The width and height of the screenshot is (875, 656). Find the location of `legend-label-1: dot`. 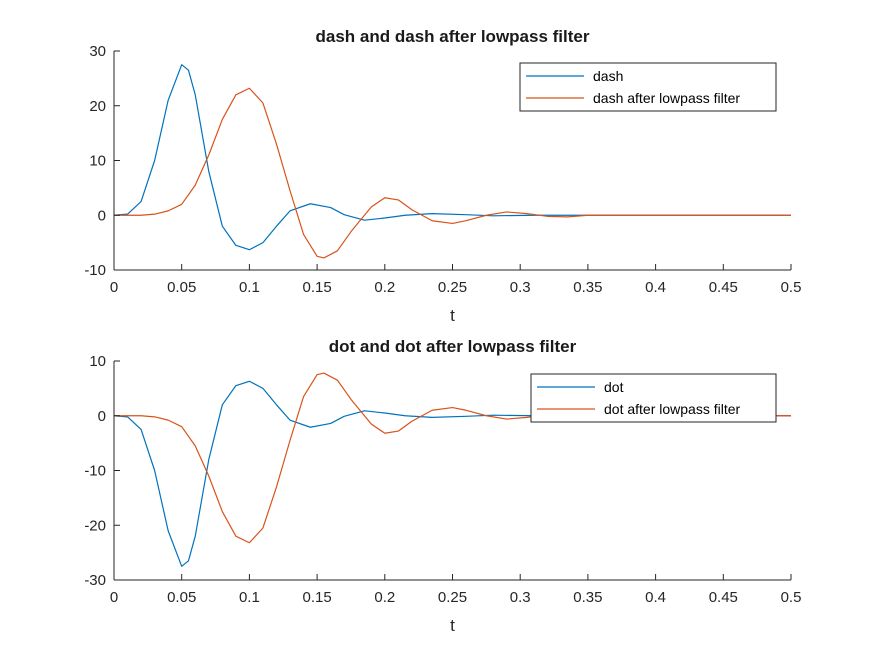

legend-label-1: dot is located at coordinates (614, 387).